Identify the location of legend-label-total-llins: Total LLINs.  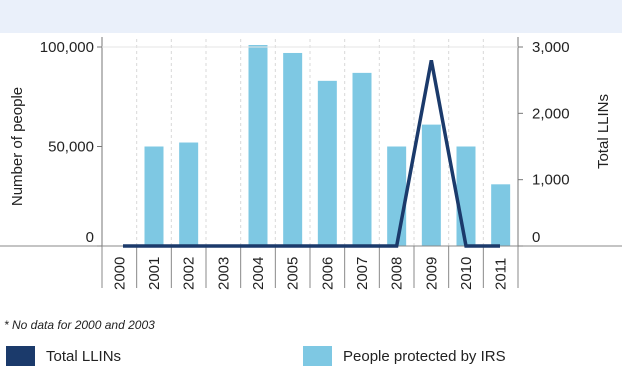
(84, 356).